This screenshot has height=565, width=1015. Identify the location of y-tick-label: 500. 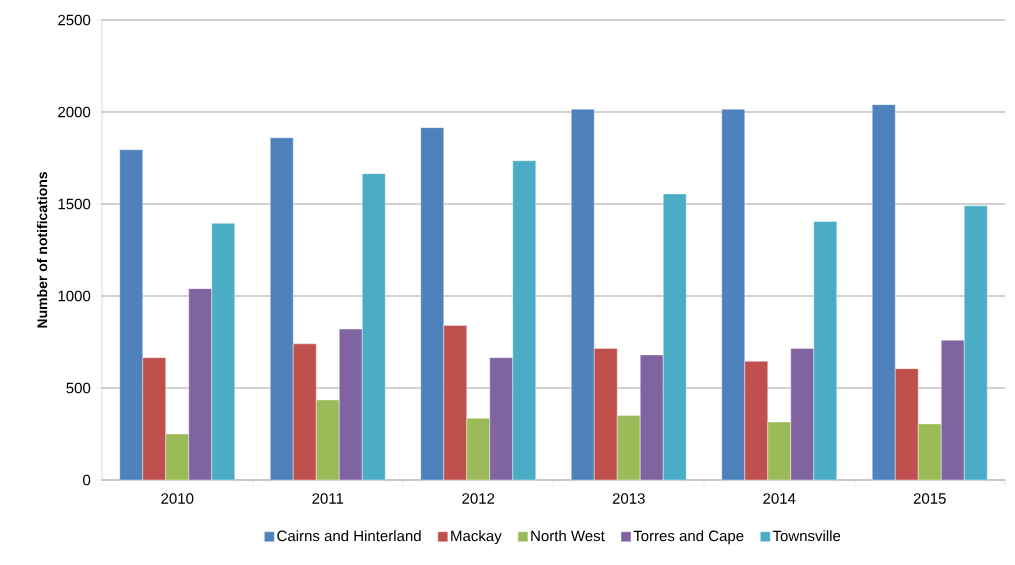
(78, 388).